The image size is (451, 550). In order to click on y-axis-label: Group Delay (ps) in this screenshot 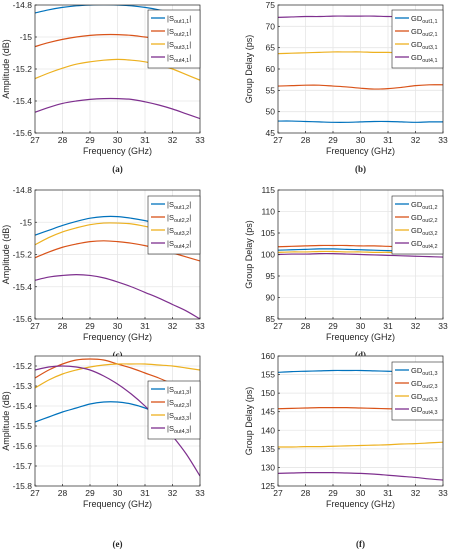, I will do `click(249, 254)`.